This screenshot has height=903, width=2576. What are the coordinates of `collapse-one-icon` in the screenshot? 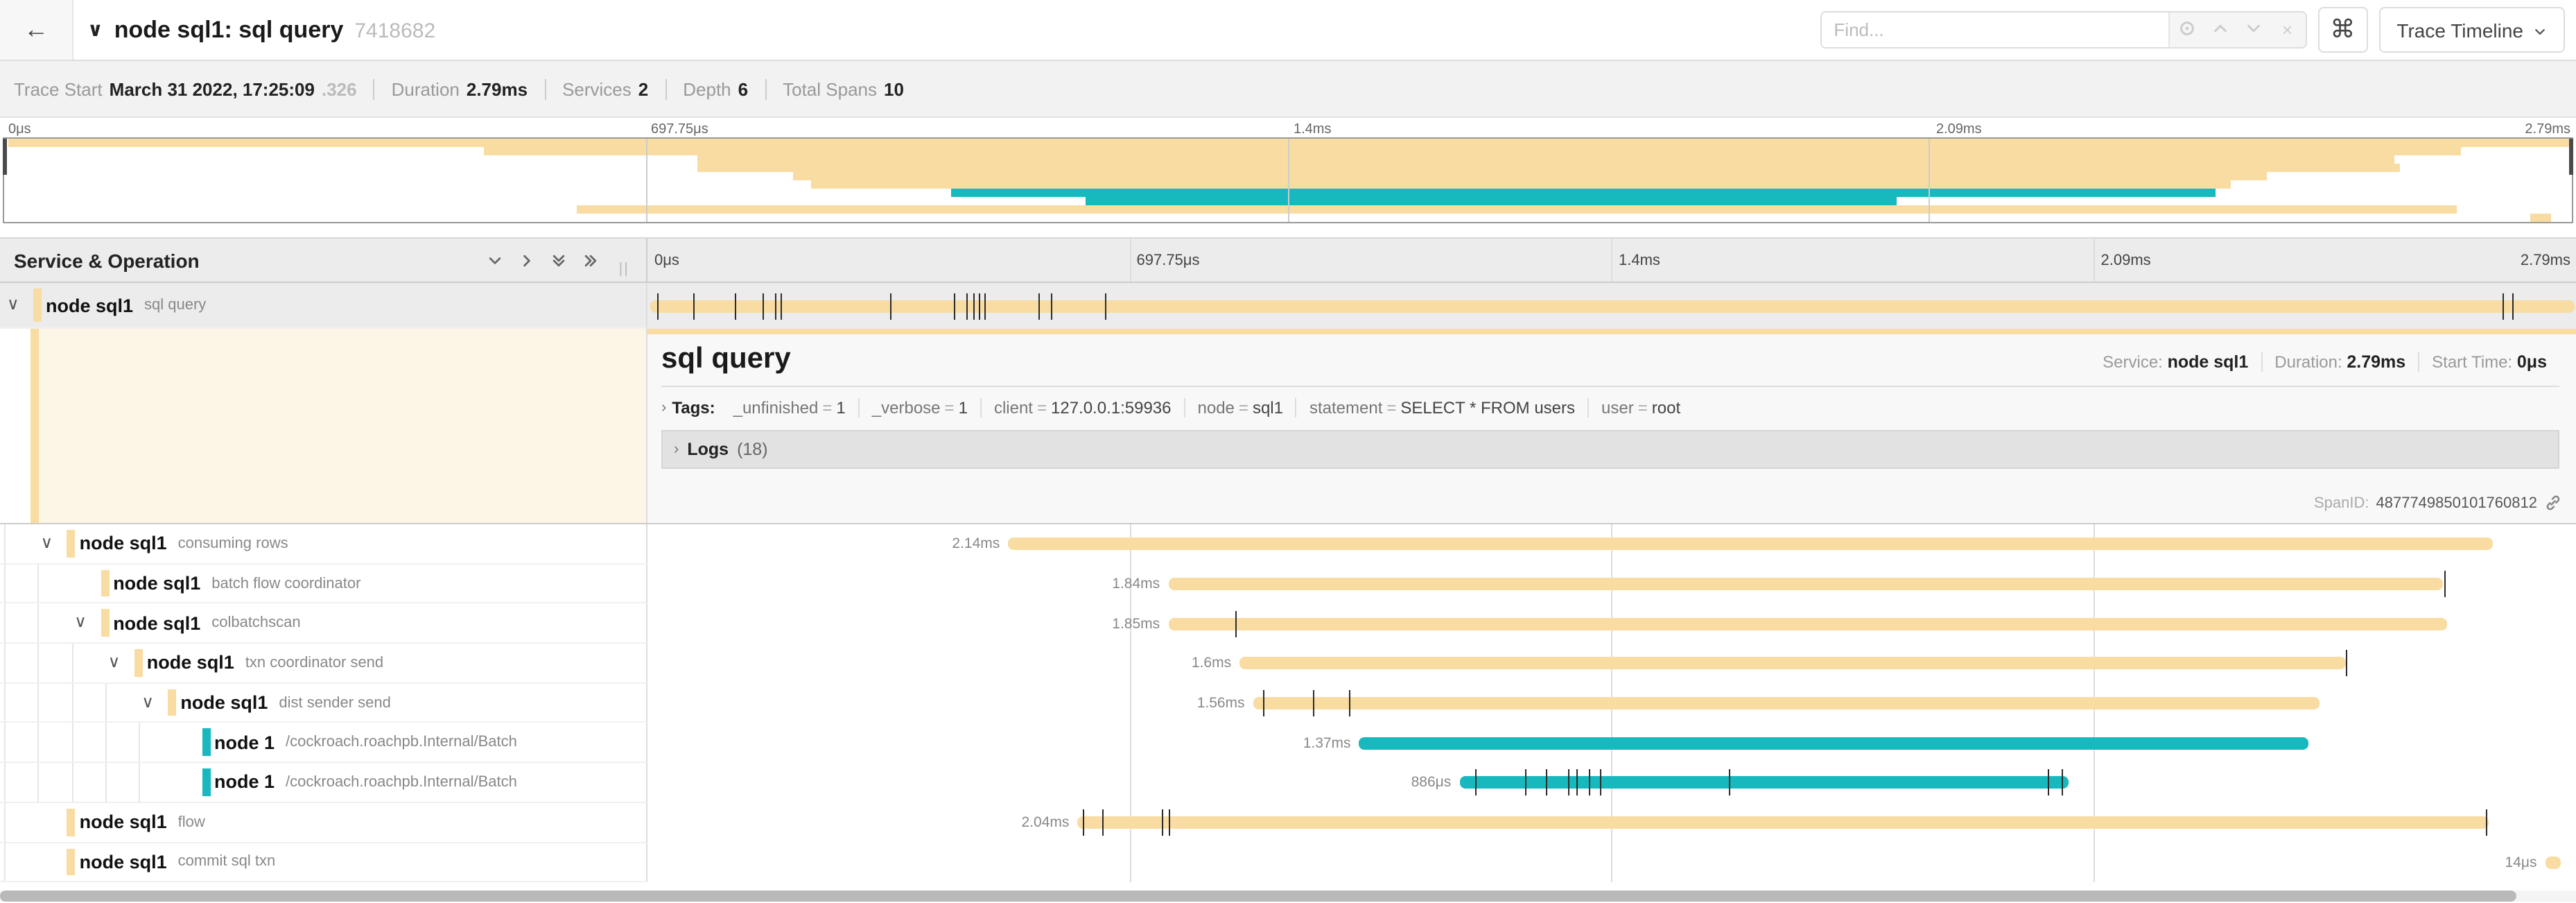 It's located at (495, 260).